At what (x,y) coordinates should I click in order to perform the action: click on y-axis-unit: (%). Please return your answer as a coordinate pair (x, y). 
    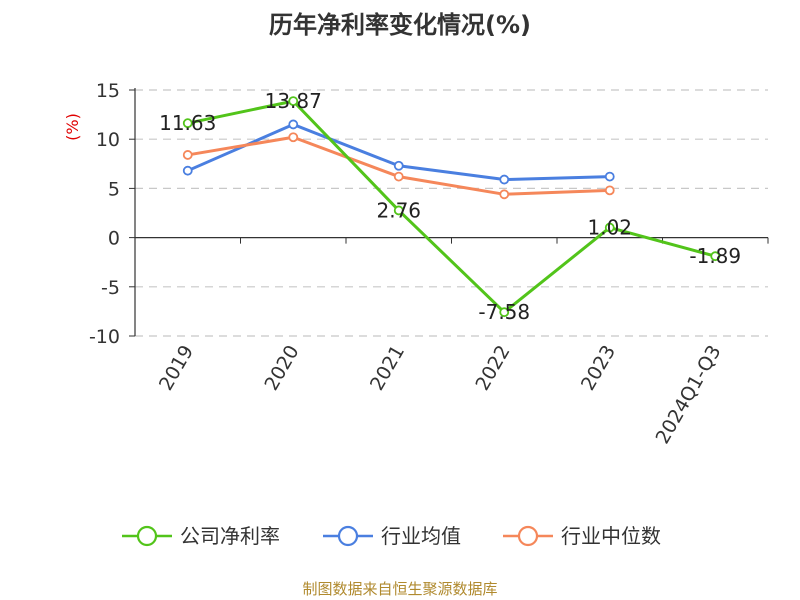
    Looking at the image, I should click on (72, 127).